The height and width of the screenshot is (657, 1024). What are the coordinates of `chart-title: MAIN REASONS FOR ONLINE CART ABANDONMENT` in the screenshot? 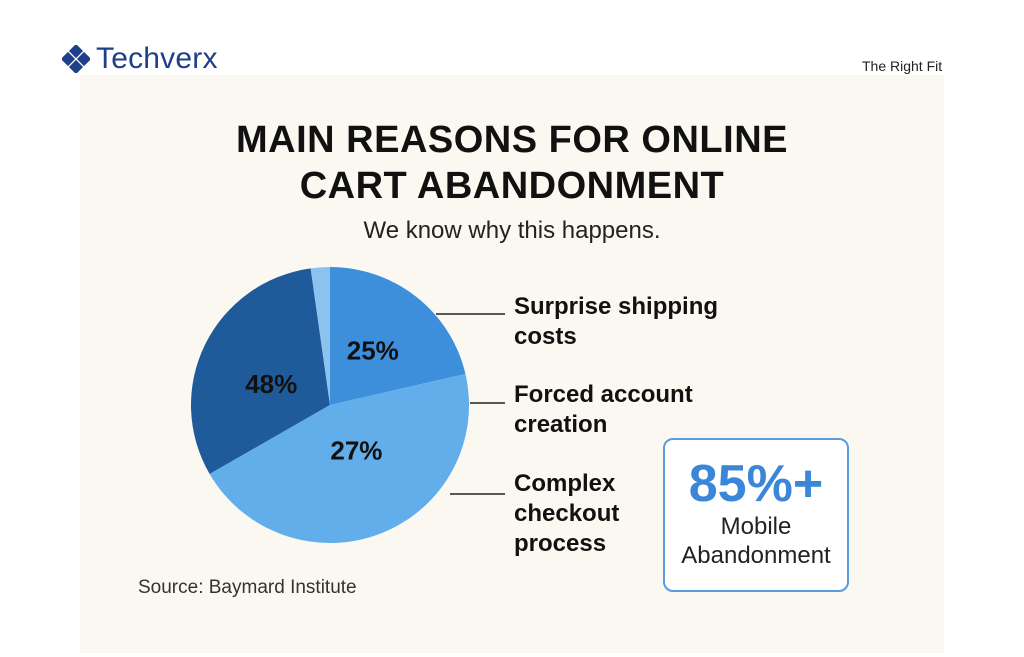 It's located at (512, 163).